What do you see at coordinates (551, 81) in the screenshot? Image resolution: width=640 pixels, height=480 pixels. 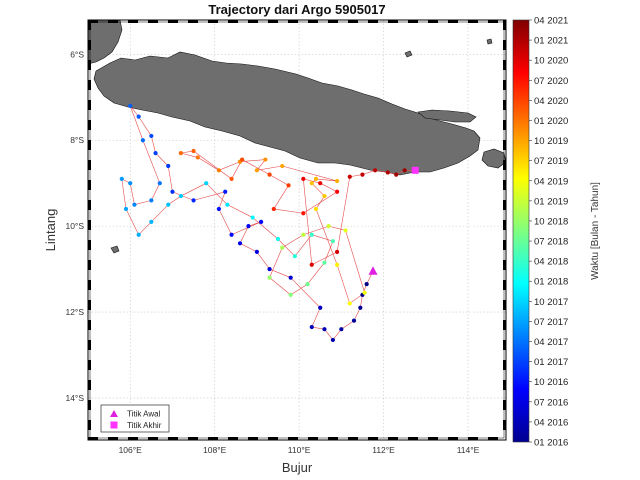 I see `colorbar-tick-label: 07 2020` at bounding box center [551, 81].